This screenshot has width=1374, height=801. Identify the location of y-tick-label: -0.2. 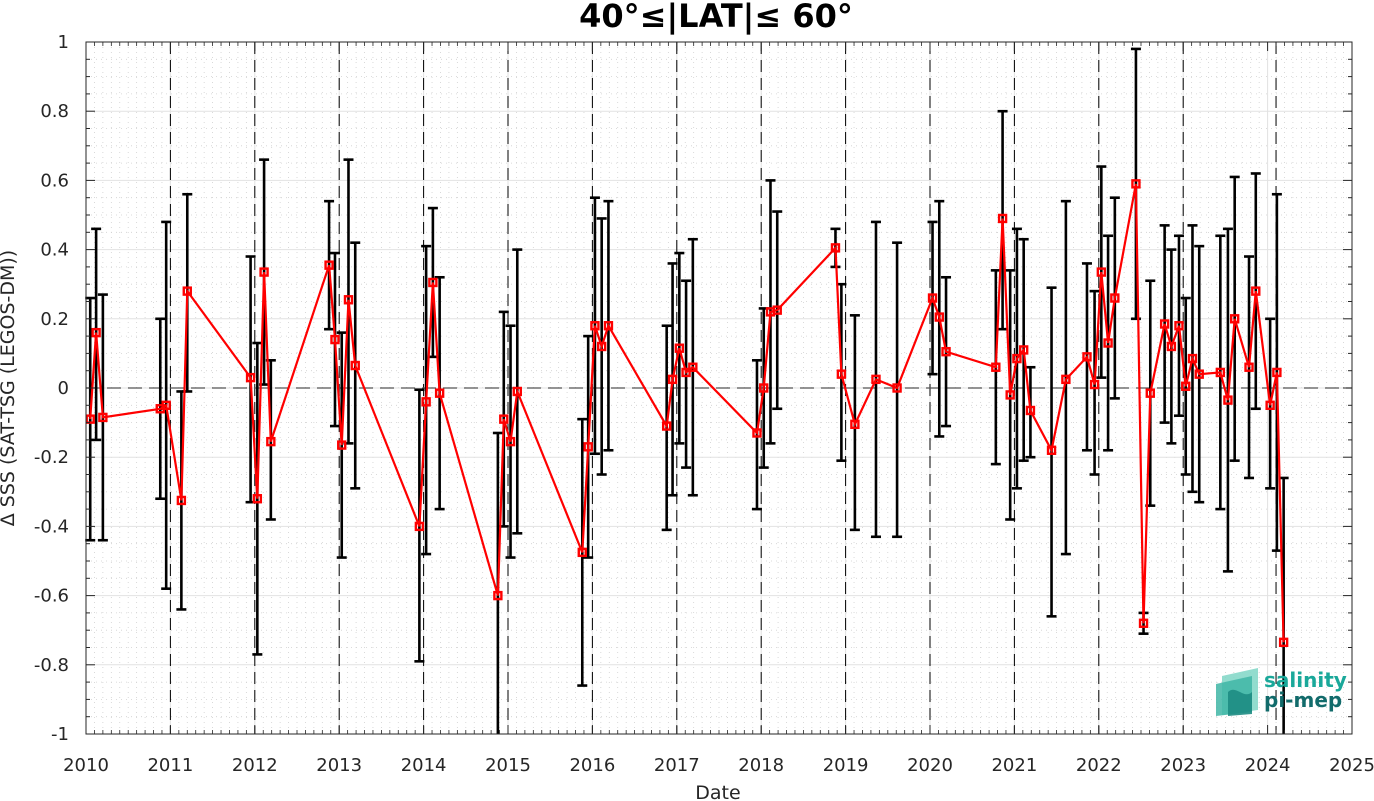
(51, 457).